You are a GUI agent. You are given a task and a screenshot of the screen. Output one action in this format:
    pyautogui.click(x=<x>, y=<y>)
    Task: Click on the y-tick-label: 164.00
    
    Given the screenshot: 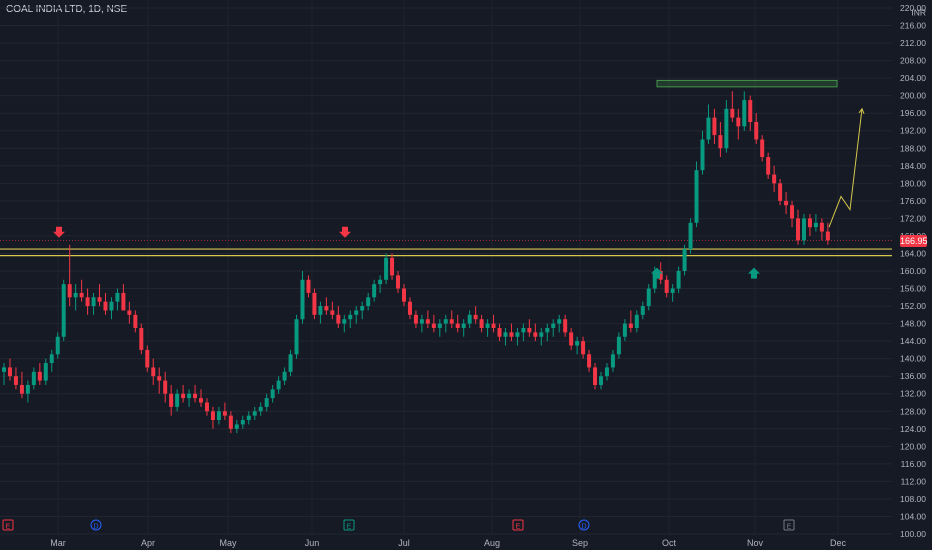 What is the action you would take?
    pyautogui.click(x=913, y=253)
    